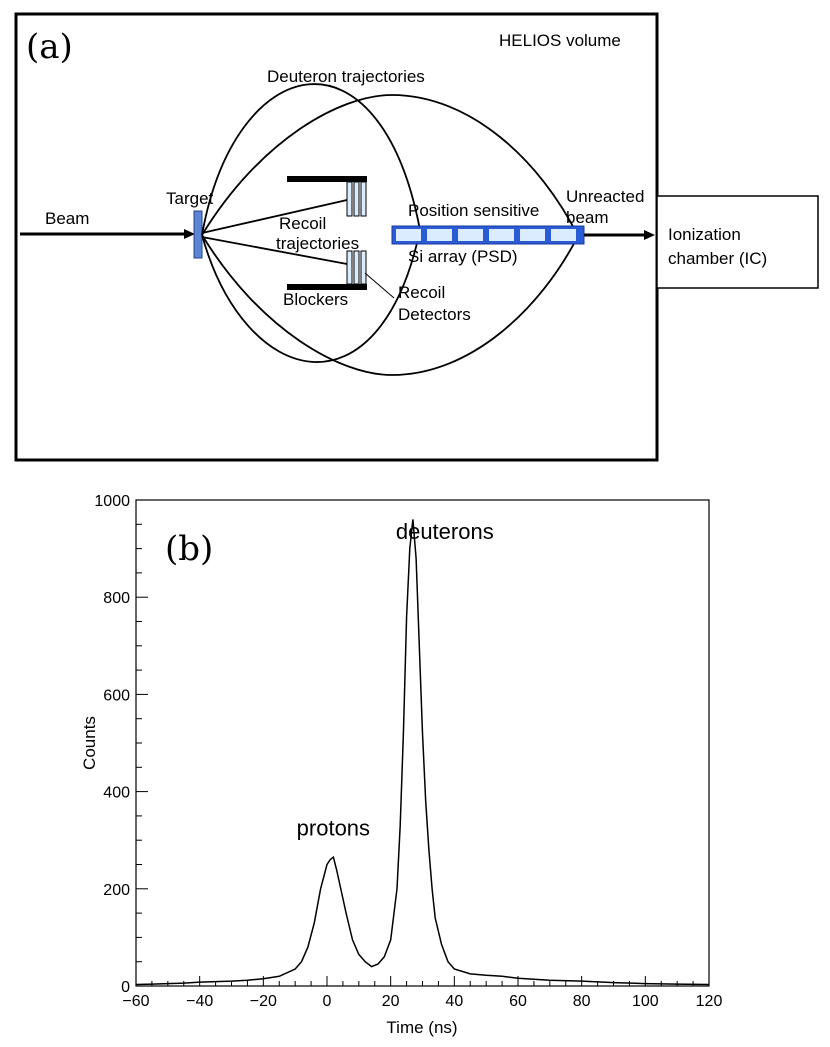 This screenshot has height=1047, width=830. Describe the element at coordinates (116, 890) in the screenshot. I see `y-tick-label: 200` at that location.